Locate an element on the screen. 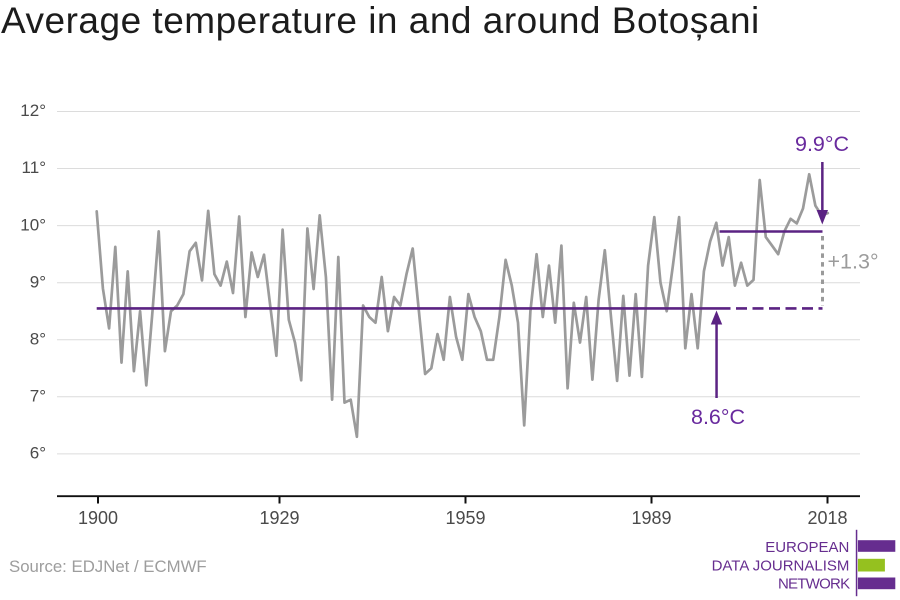 This screenshot has width=900, height=600. svg-text: 1989 is located at coordinates (651, 518).